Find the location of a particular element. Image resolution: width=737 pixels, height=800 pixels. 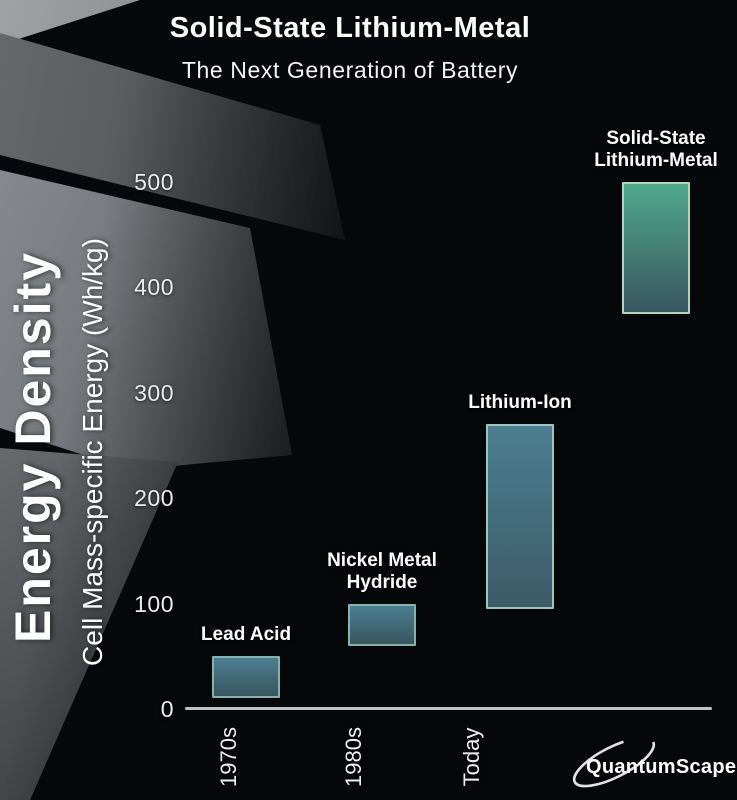

brand-name: QuantumScape is located at coordinates (661, 767).